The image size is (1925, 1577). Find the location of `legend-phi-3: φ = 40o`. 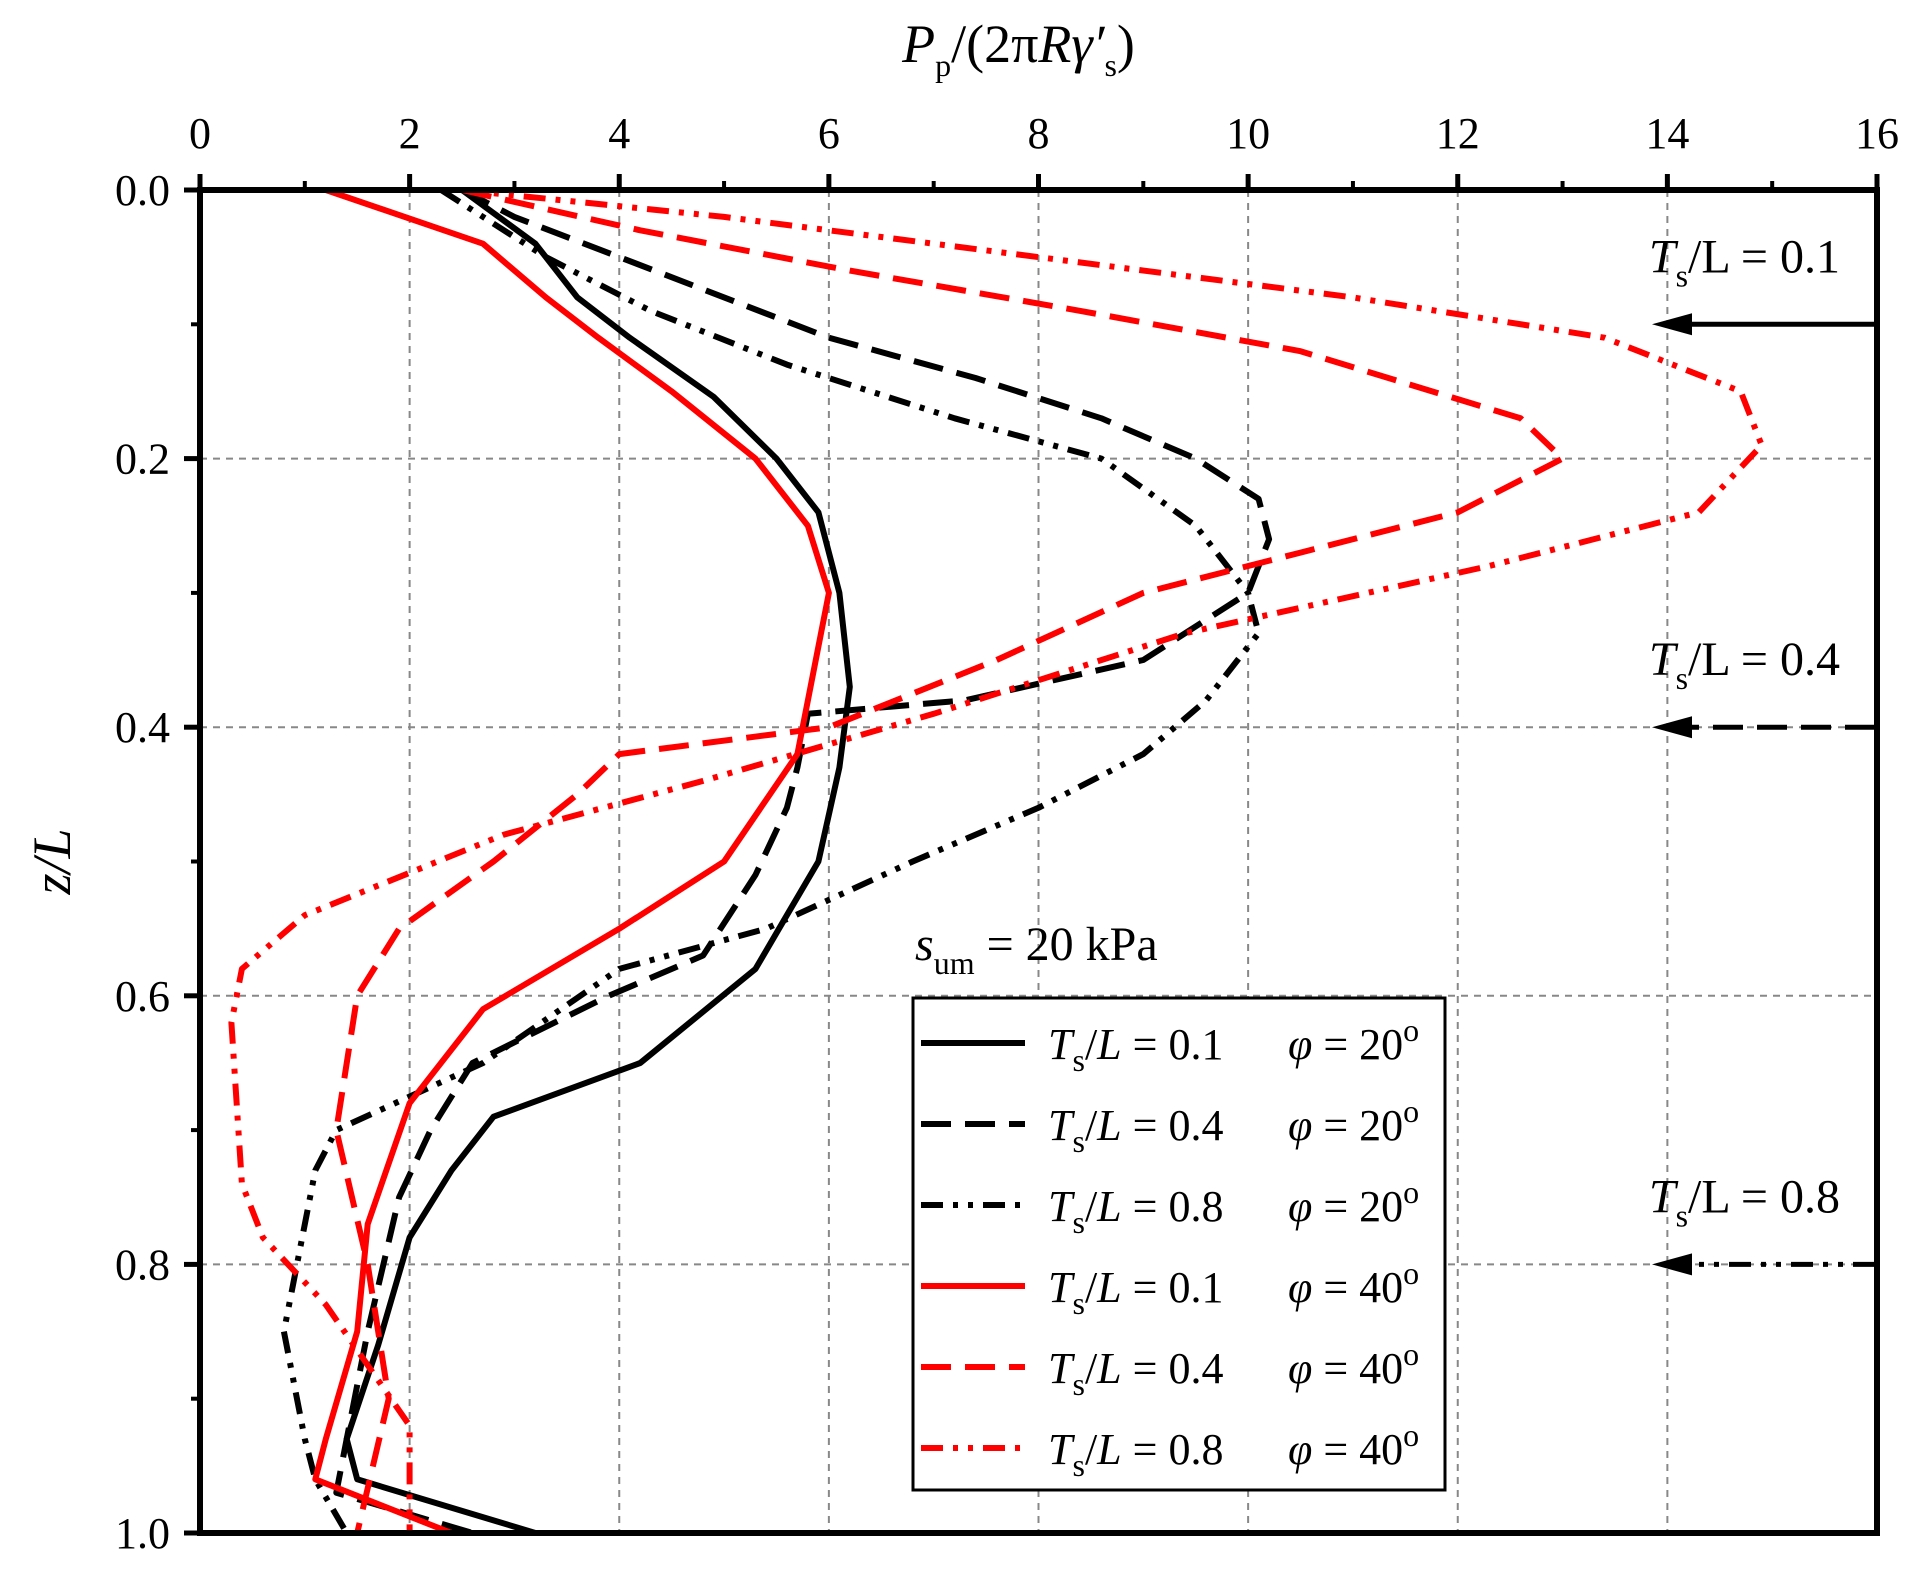

legend-phi-3: φ = 40o is located at coordinates (1353, 1283).